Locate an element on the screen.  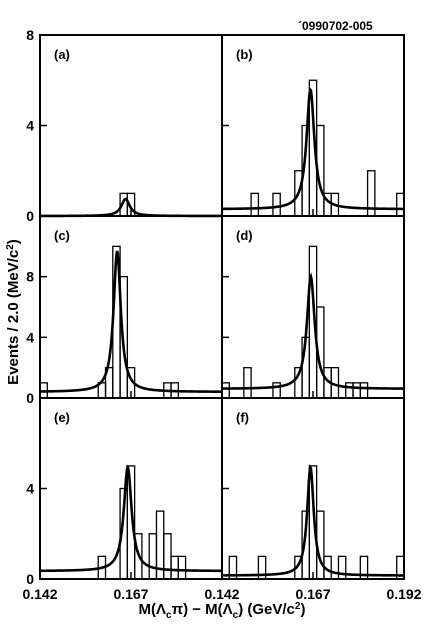
panel-b: (b) is located at coordinates (313, 125).